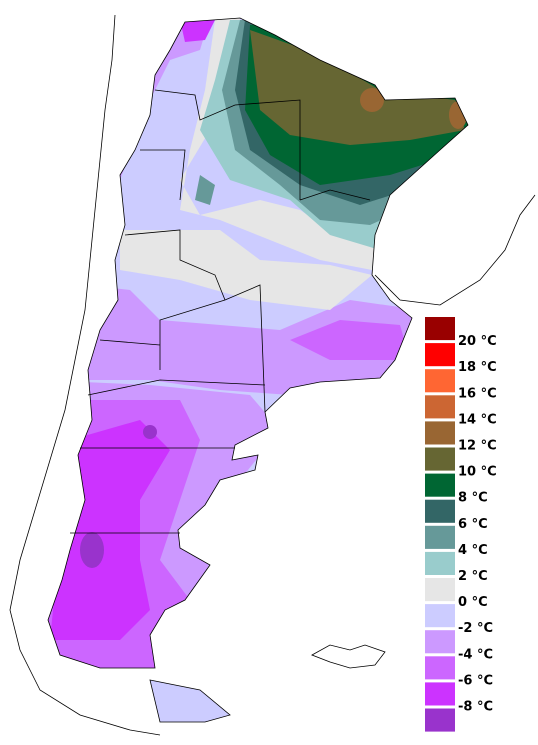 The image size is (538, 745). I want to click on legend-label: 16 °C, so click(477, 393).